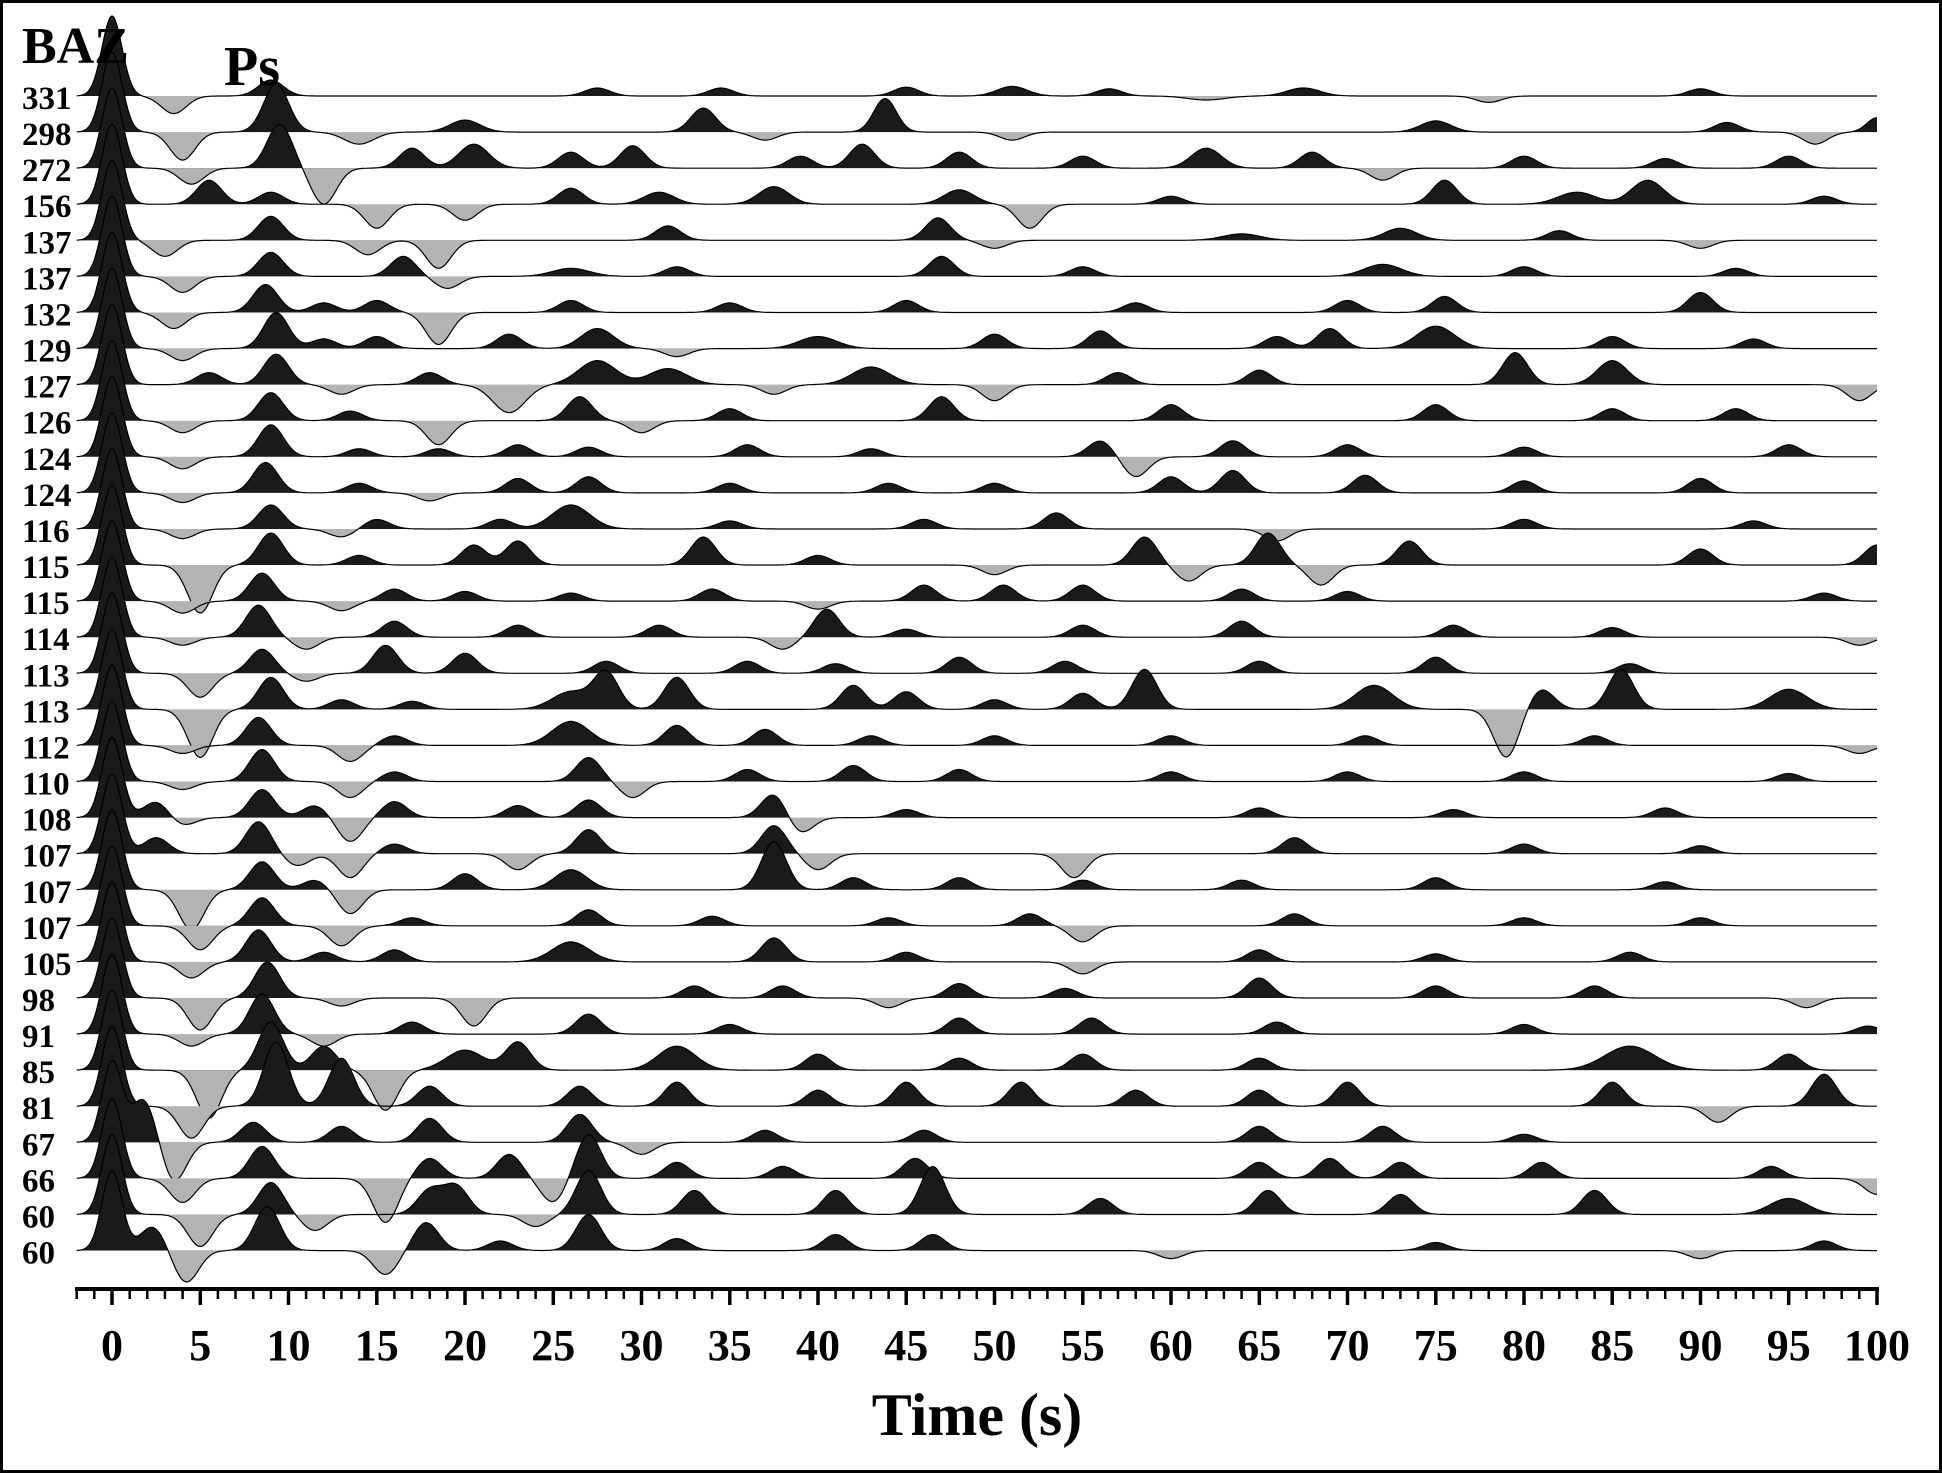 This screenshot has height=1473, width=1942. Describe the element at coordinates (1789, 1345) in the screenshot. I see `x-tick-label: 95` at that location.